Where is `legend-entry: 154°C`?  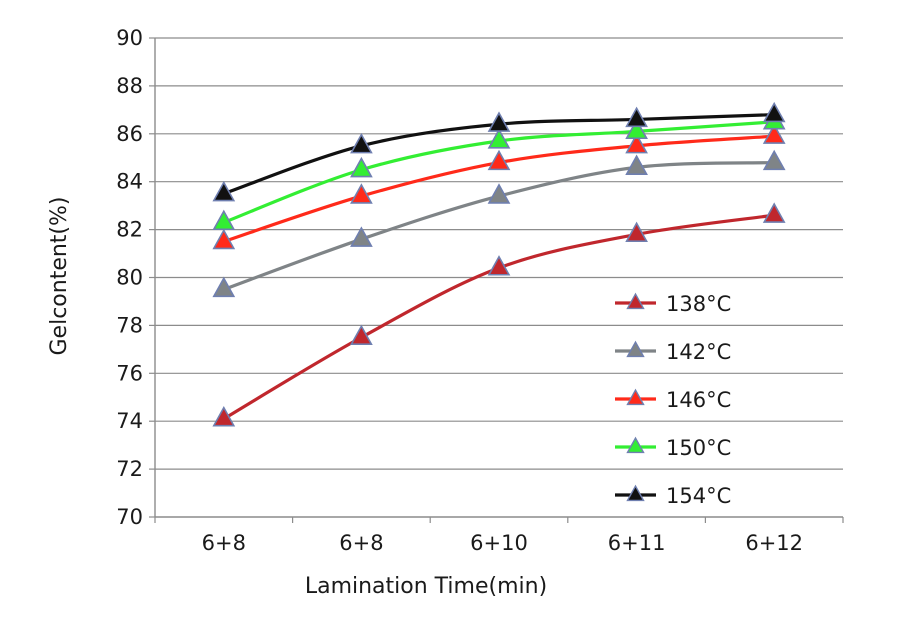
legend-entry: 154°C is located at coordinates (673, 496).